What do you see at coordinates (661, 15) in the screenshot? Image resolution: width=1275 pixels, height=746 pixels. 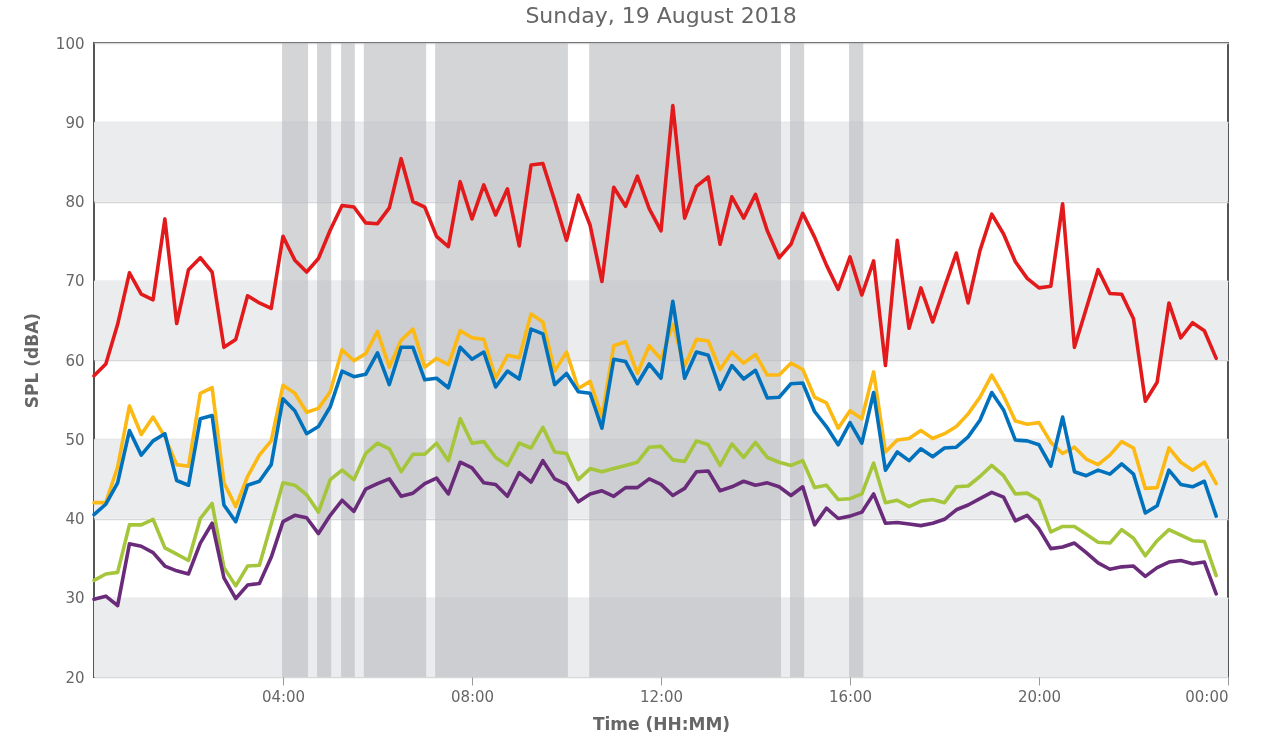 I see `chart-title: Sunday, 19 August 2018` at bounding box center [661, 15].